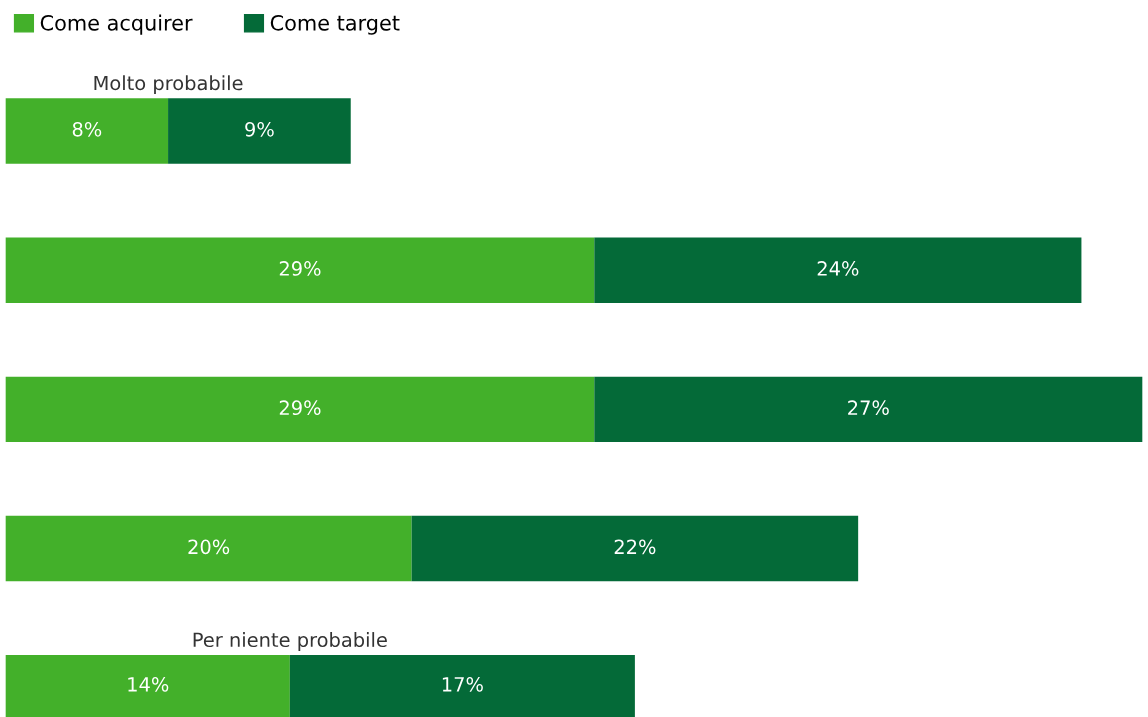  What do you see at coordinates (116, 24) in the screenshot?
I see `legend-label: Come acquirer` at bounding box center [116, 24].